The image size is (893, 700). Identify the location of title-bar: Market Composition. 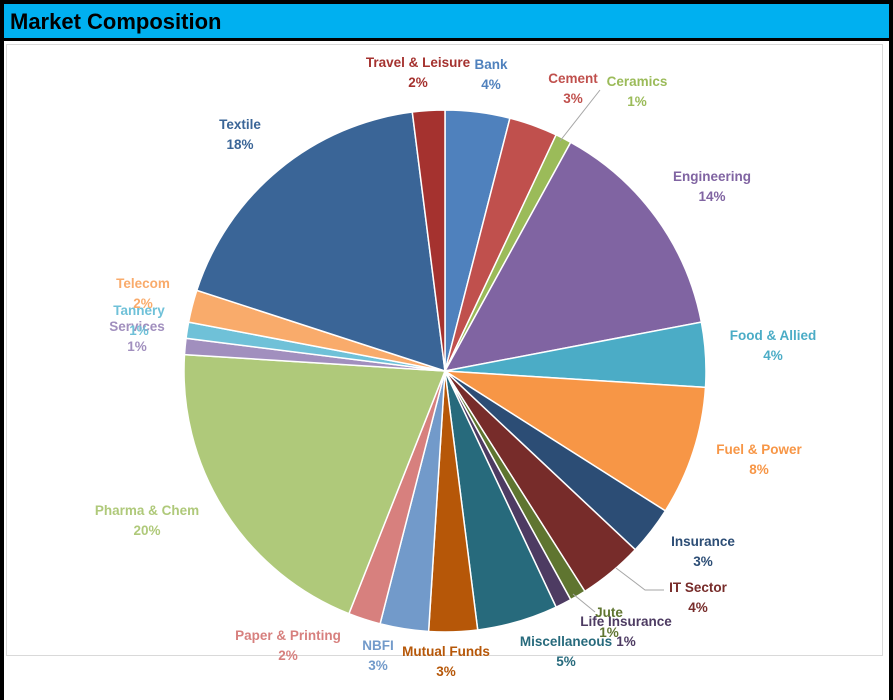
(446, 22).